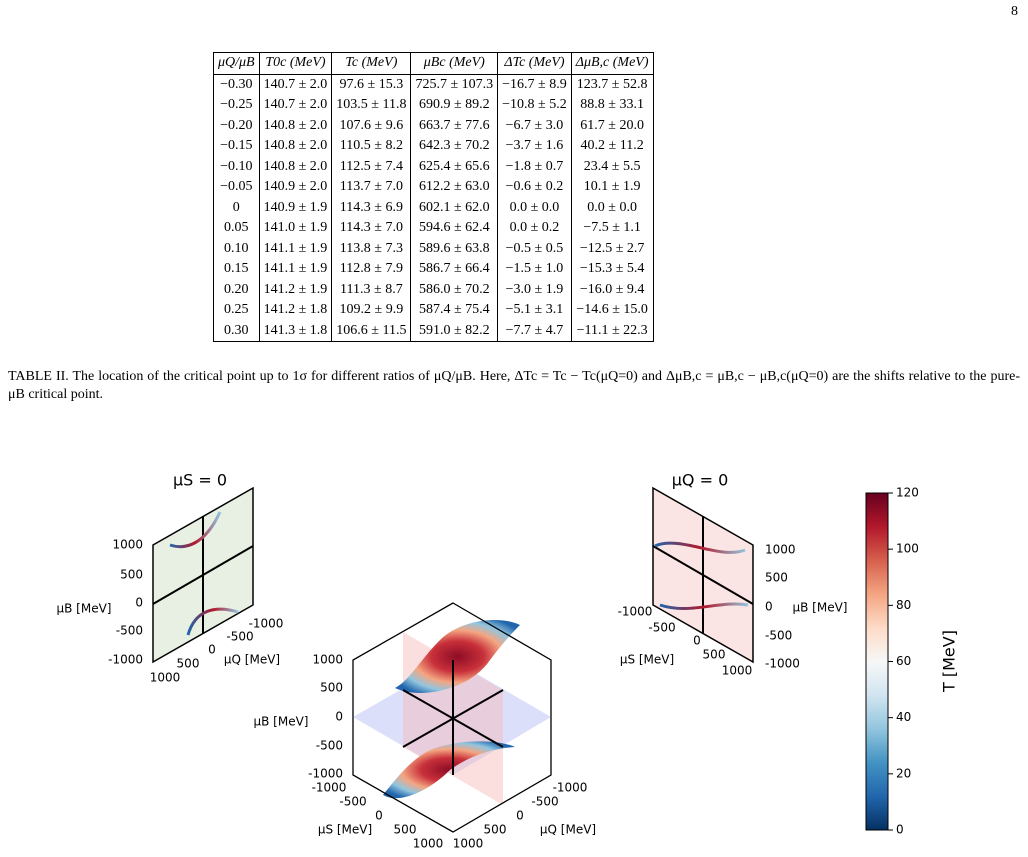  What do you see at coordinates (534, 228) in the screenshot?
I see `table-cell: 0.0 ± 0.2` at bounding box center [534, 228].